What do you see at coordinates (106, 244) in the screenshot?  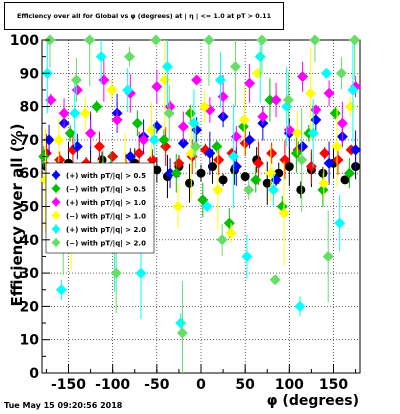 I see `legend-label: (−) with pT/|q| > 2.0` at bounding box center [106, 244].